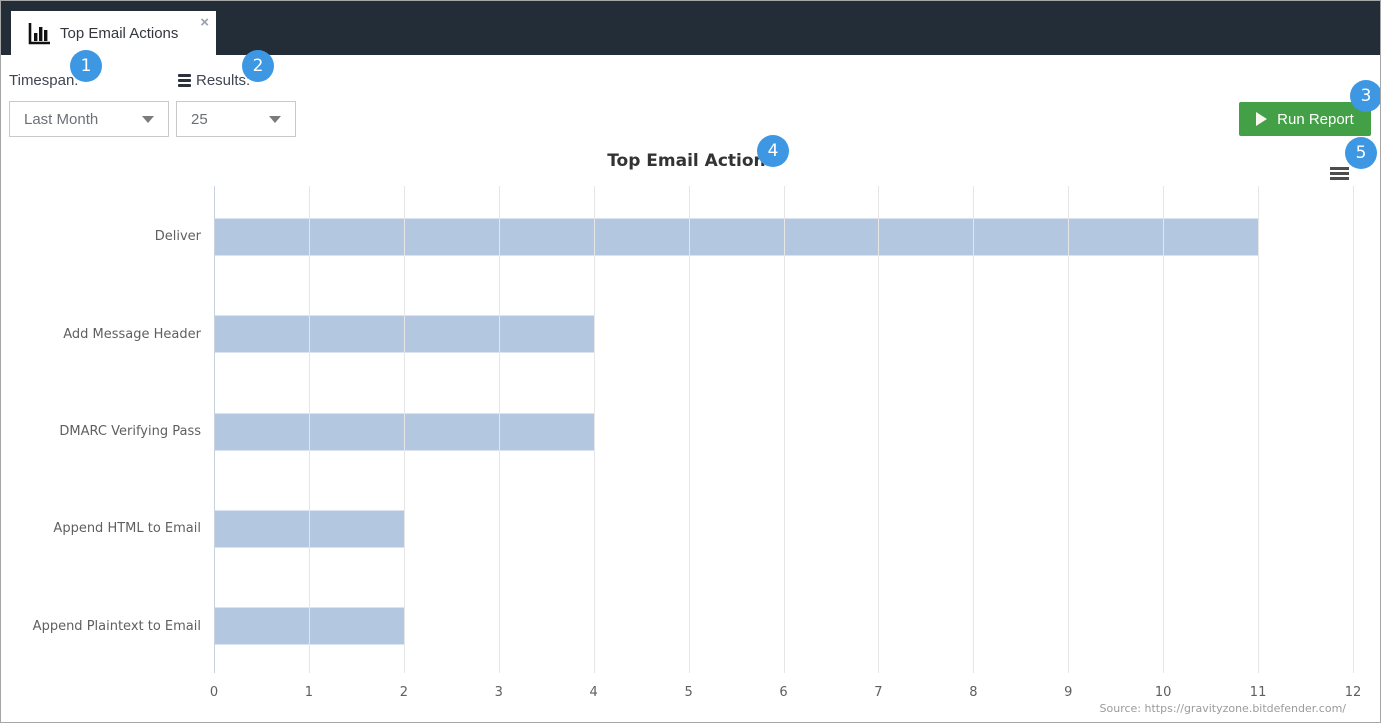  What do you see at coordinates (878, 692) in the screenshot?
I see `x-tick-label: 7` at bounding box center [878, 692].